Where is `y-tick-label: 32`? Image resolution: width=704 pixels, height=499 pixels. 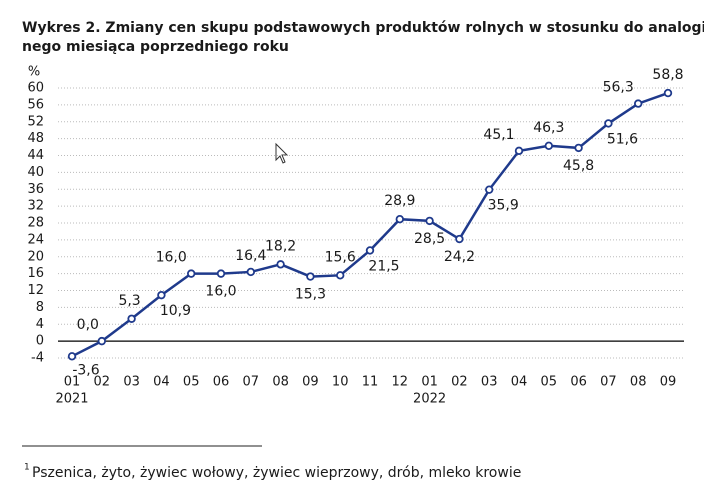
y-tick-label: 32 is located at coordinates (35, 206).